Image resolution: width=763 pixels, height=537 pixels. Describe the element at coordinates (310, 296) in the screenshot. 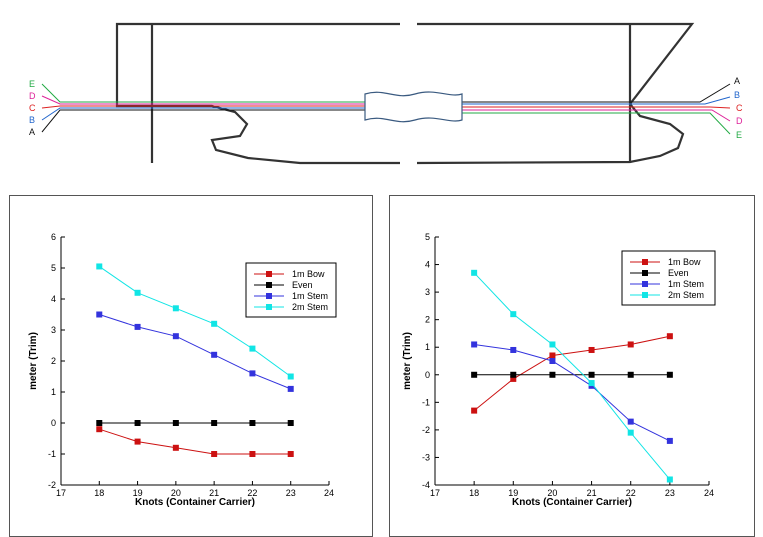

I see `legend-label: 1m Stem` at that location.